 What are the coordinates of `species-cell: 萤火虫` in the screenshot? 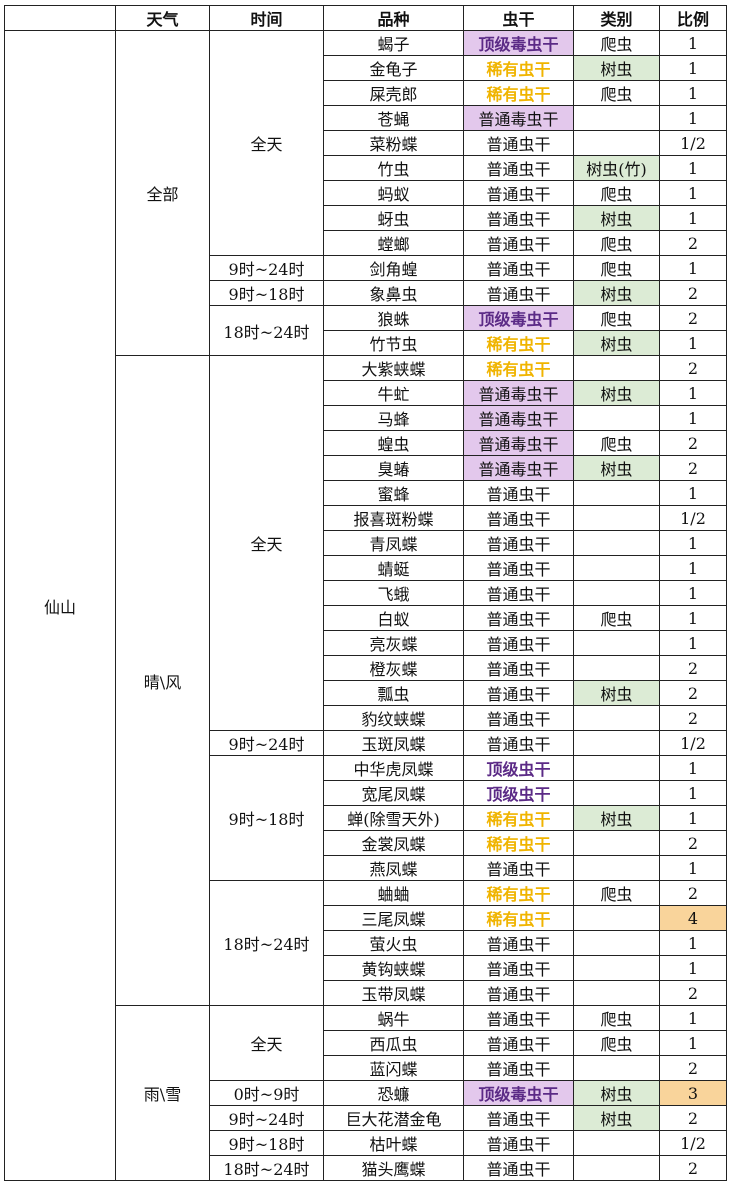 It's located at (393, 943).